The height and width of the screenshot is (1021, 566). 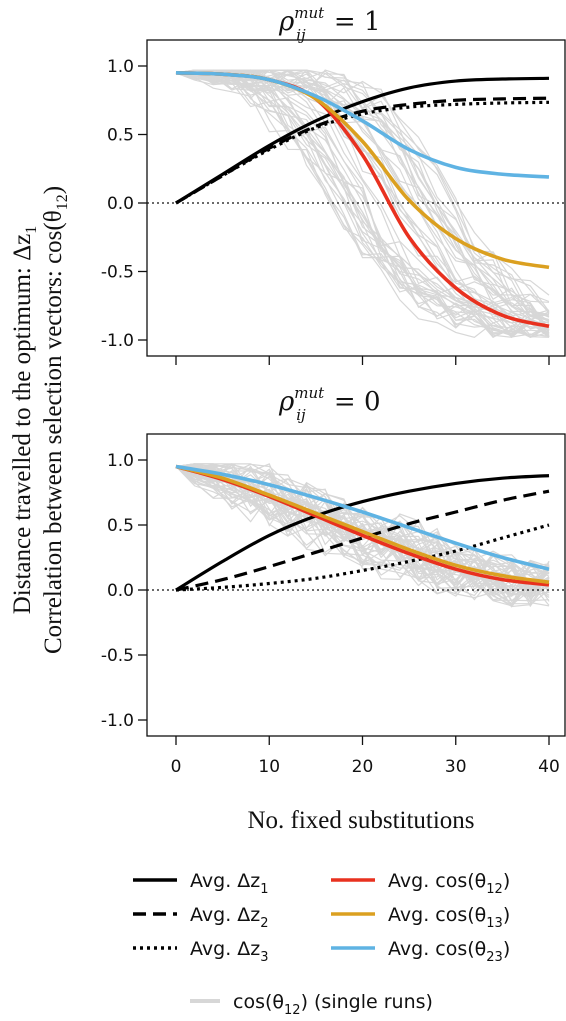 I want to click on legend-label-dz2: Avg. Δz2, so click(x=229, y=917).